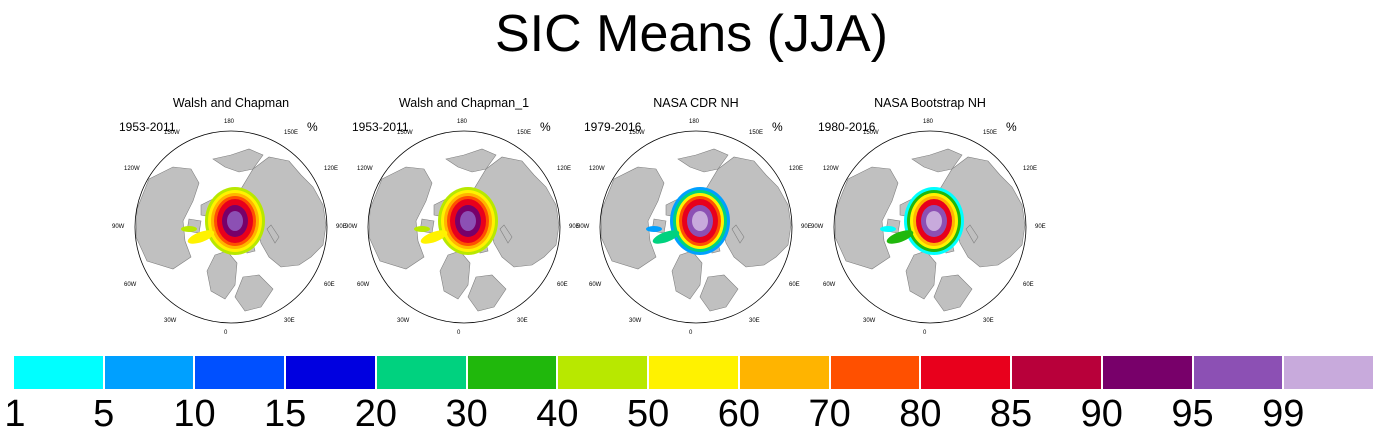 This screenshot has height=438, width=1383. I want to click on panel-period: 1979-2016, so click(613, 127).